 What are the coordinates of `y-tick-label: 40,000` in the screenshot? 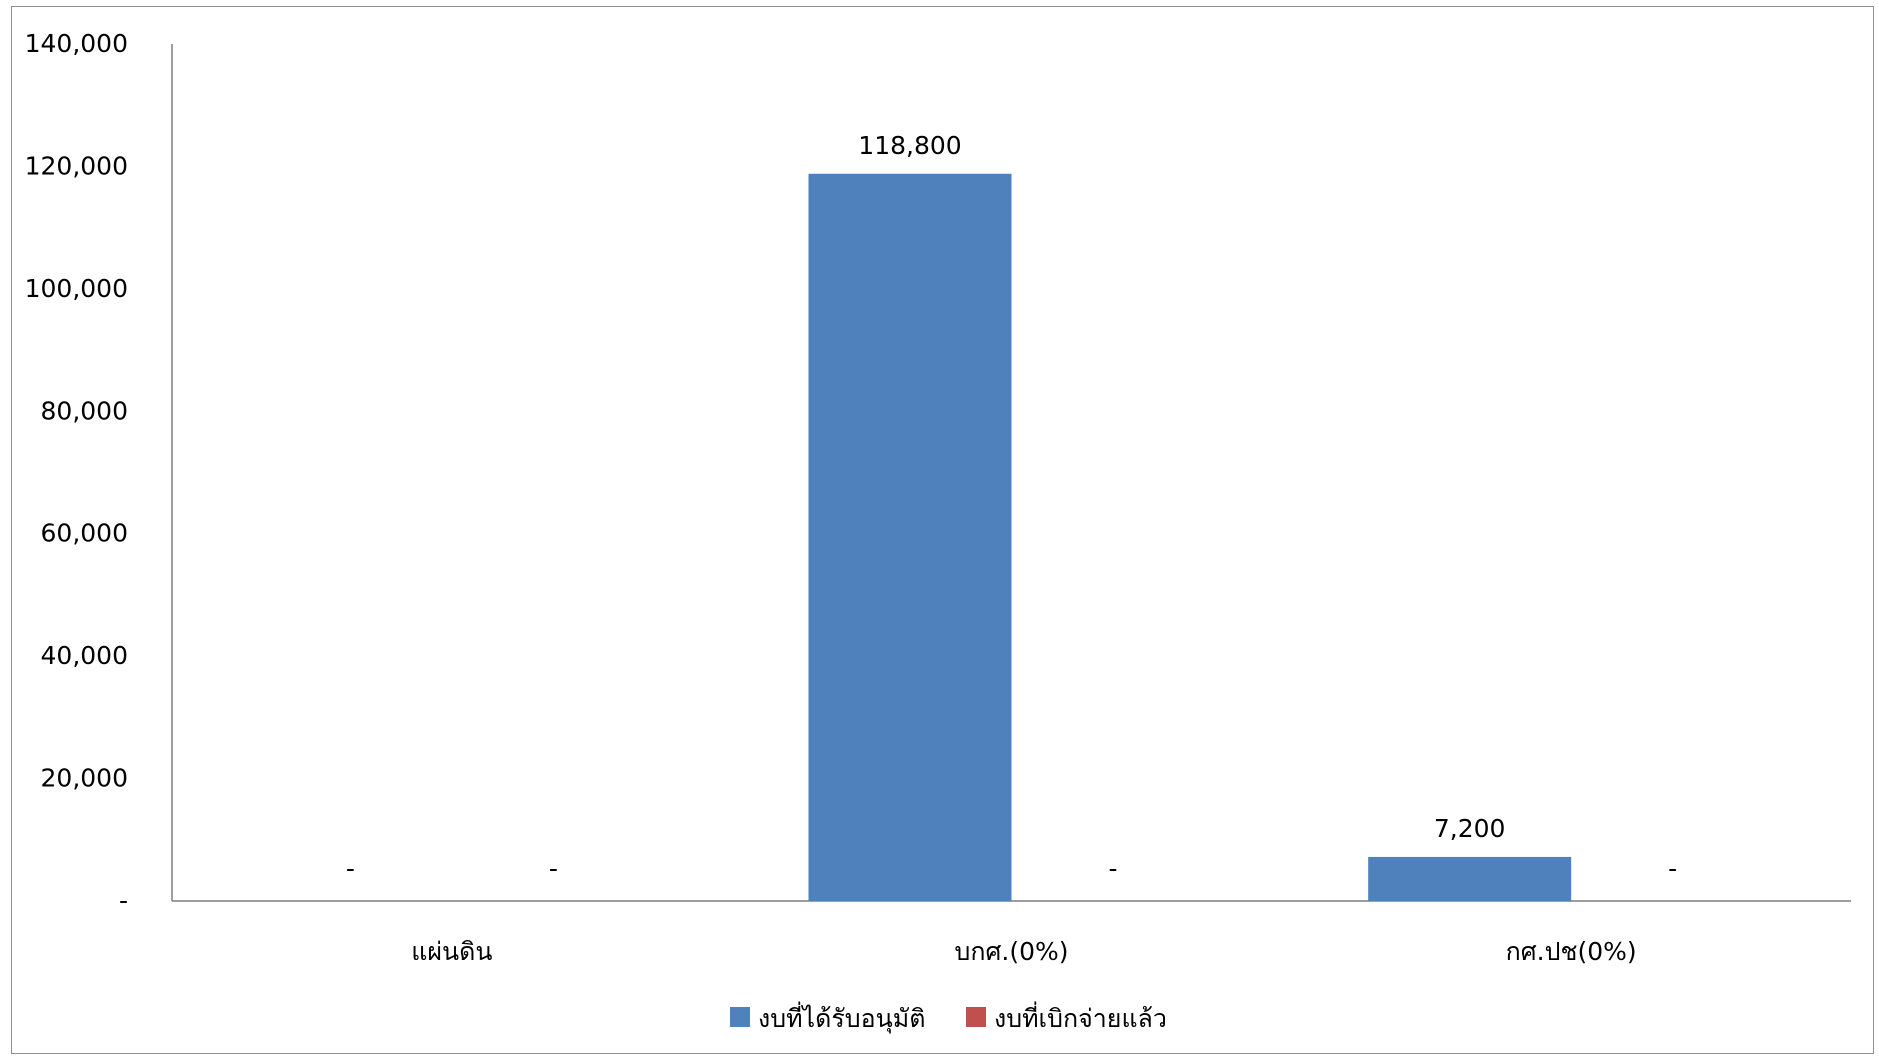 It's located at (84, 655).